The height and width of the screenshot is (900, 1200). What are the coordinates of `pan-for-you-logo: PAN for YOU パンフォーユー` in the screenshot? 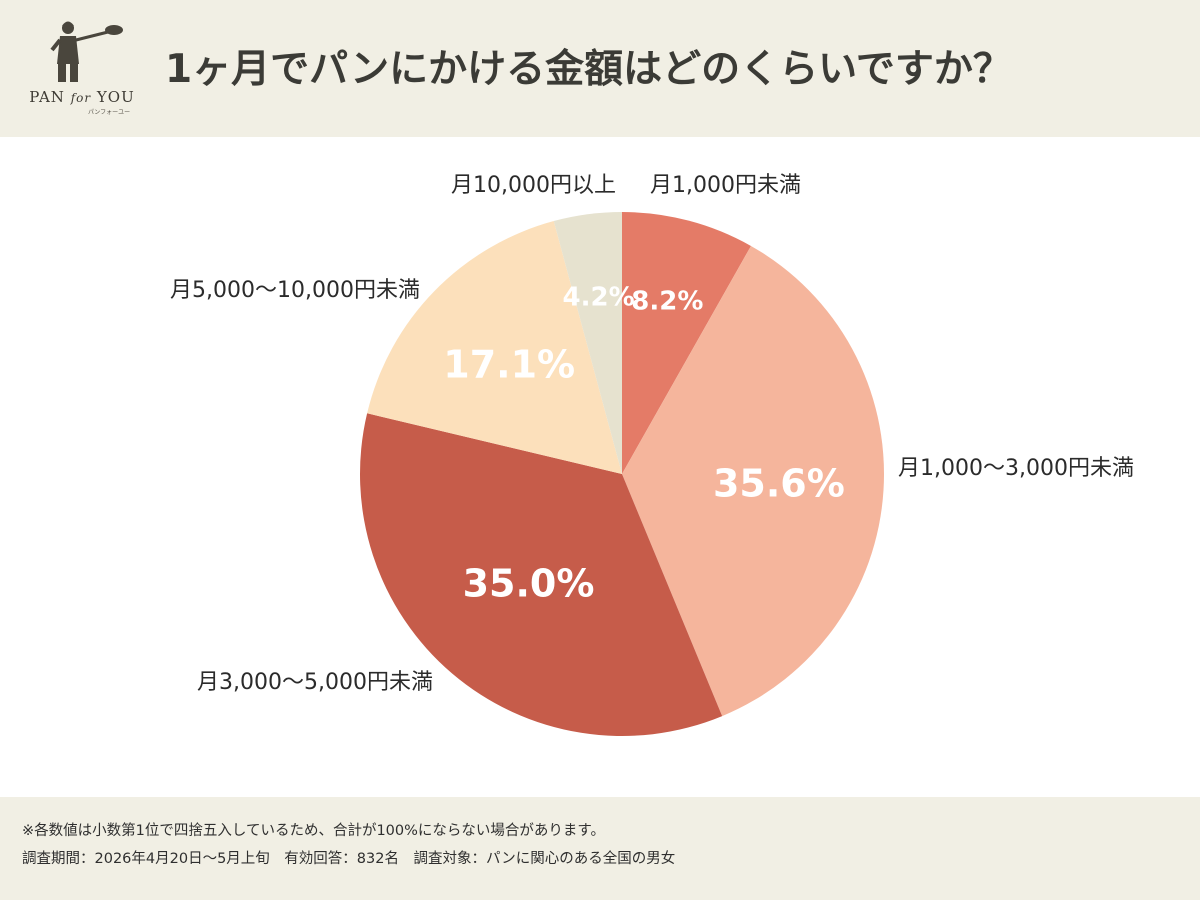 It's located at (82, 68).